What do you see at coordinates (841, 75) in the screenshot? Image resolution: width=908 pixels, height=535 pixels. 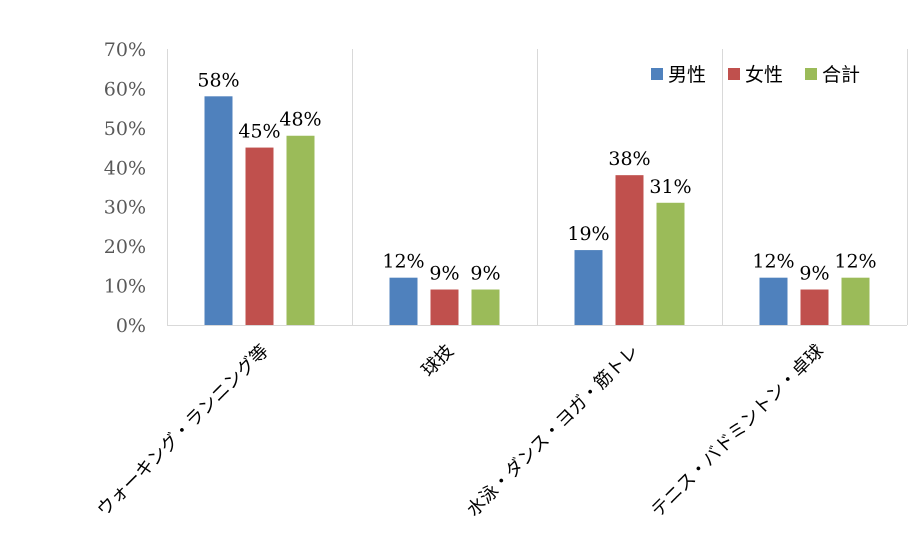 I see `legend-label: 合計` at bounding box center [841, 75].